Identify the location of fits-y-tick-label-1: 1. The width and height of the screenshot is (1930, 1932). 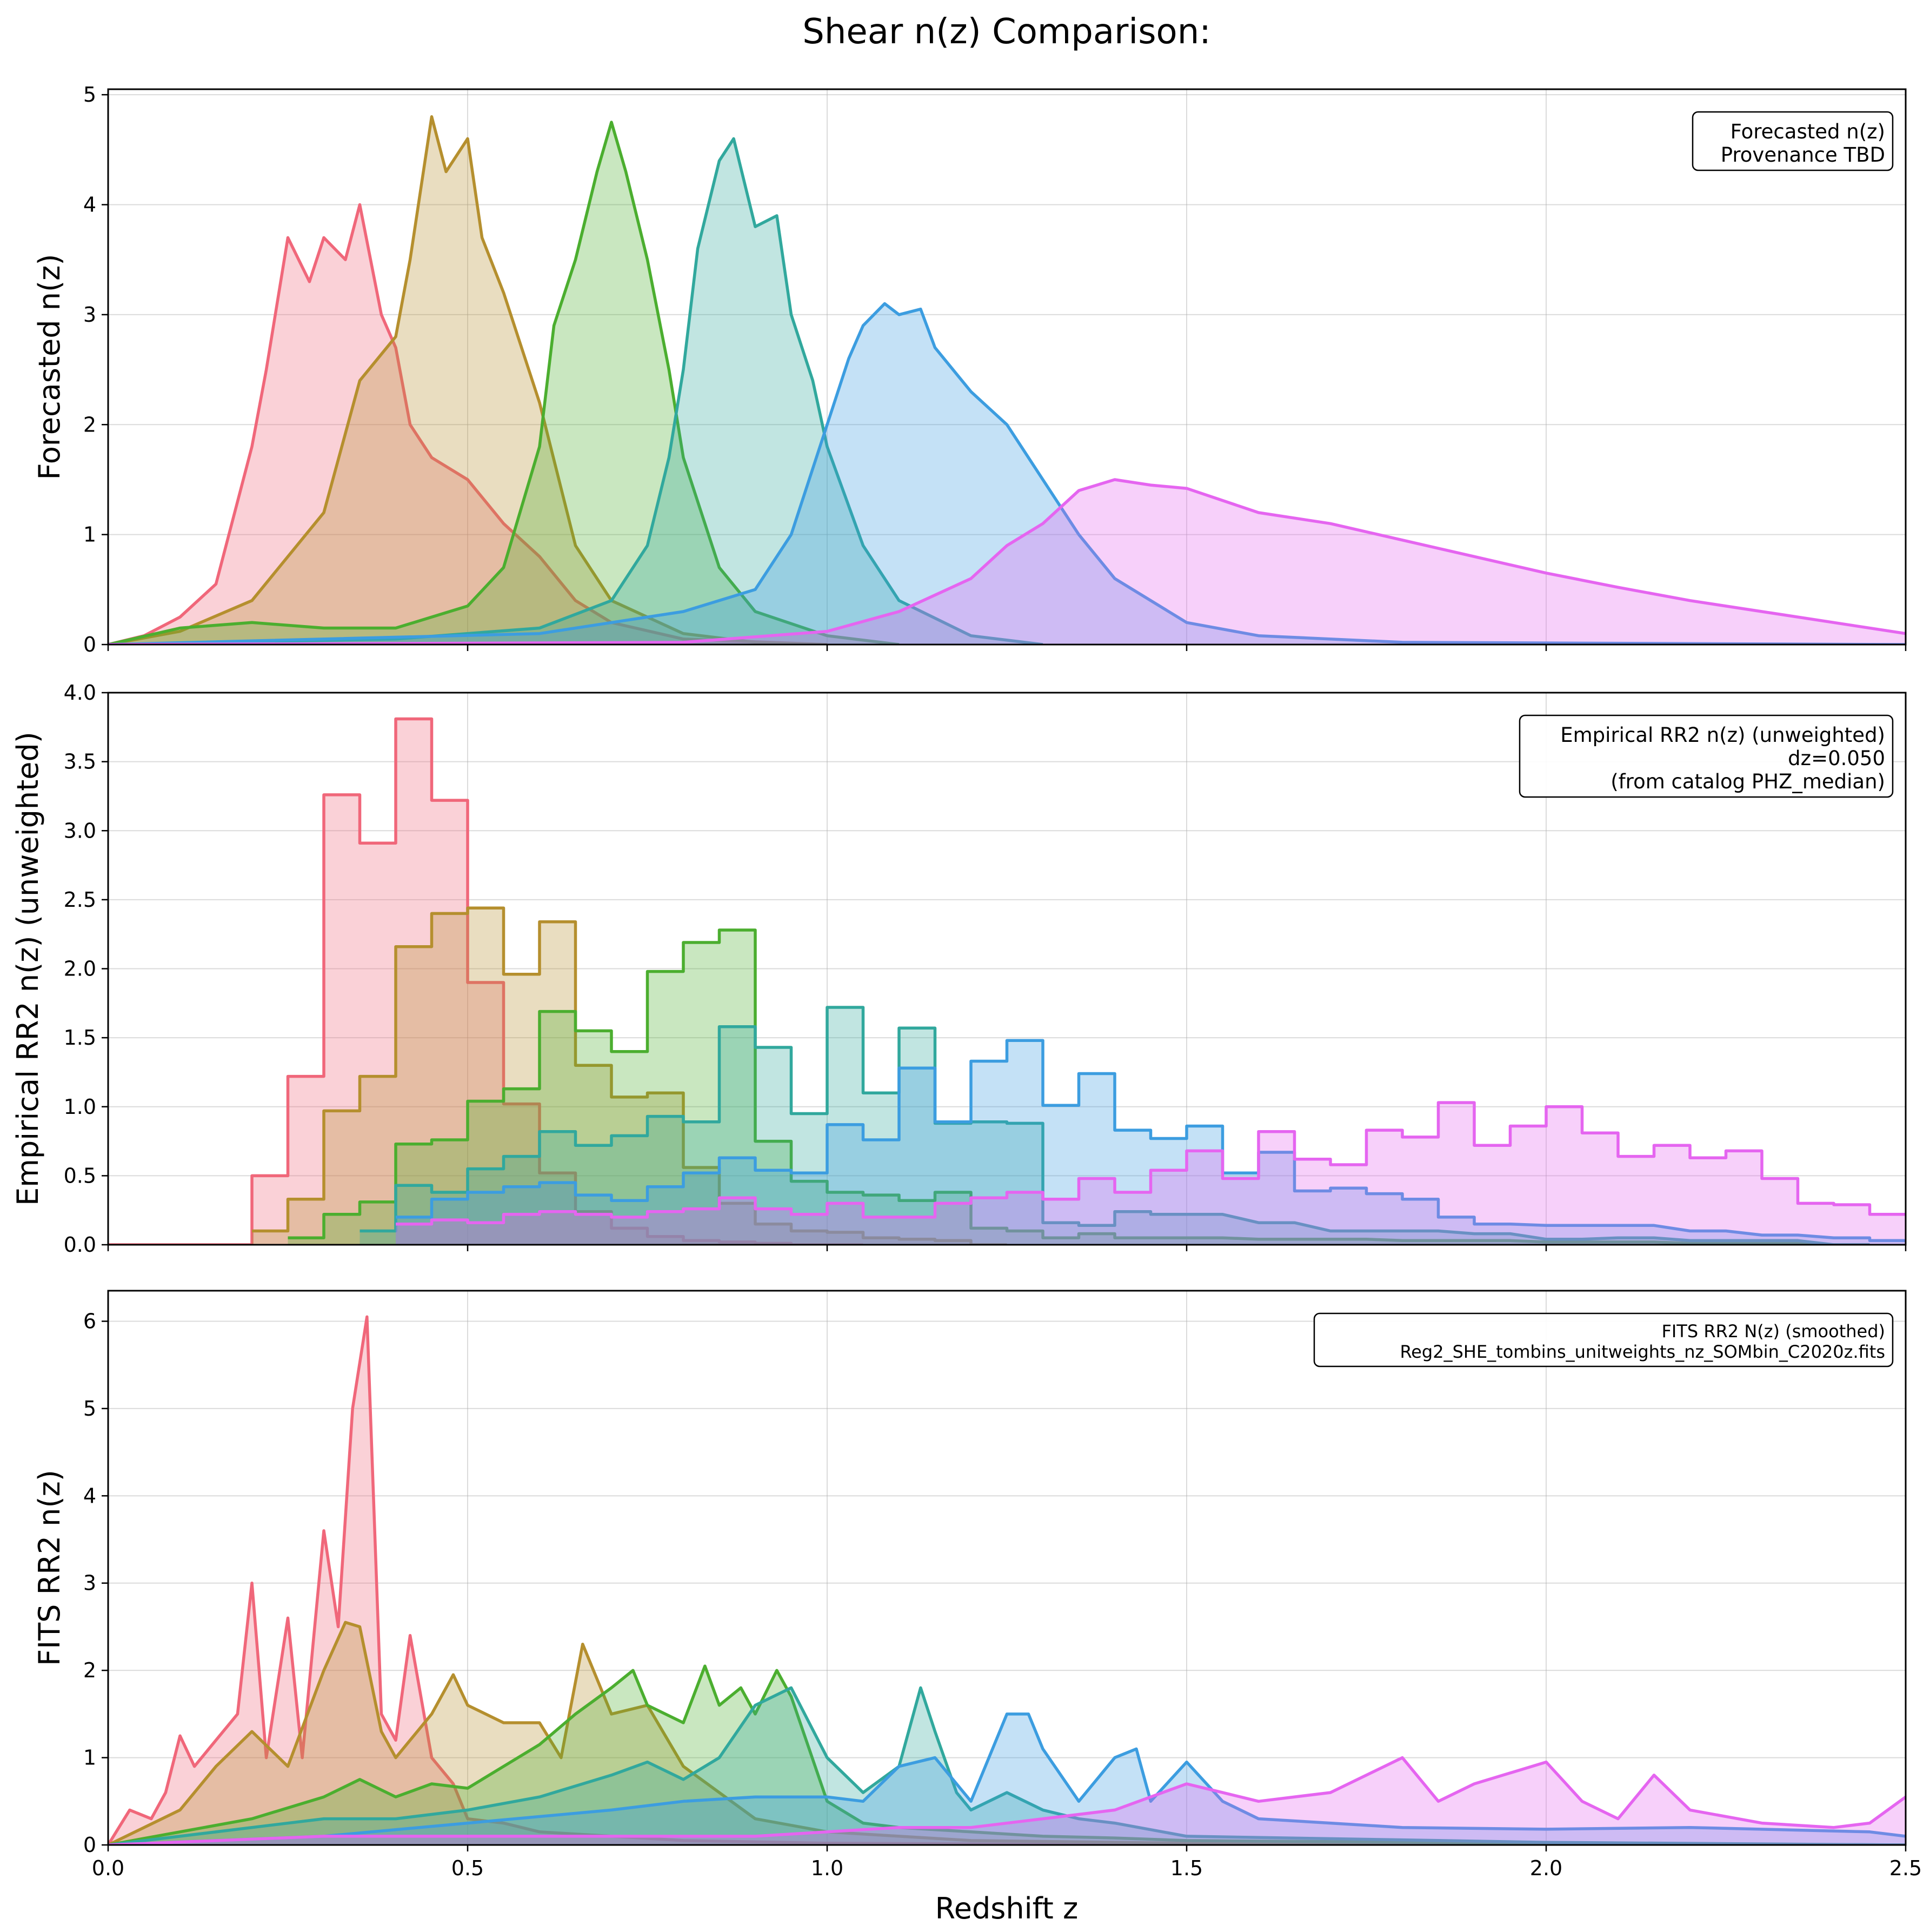
(89, 1758).